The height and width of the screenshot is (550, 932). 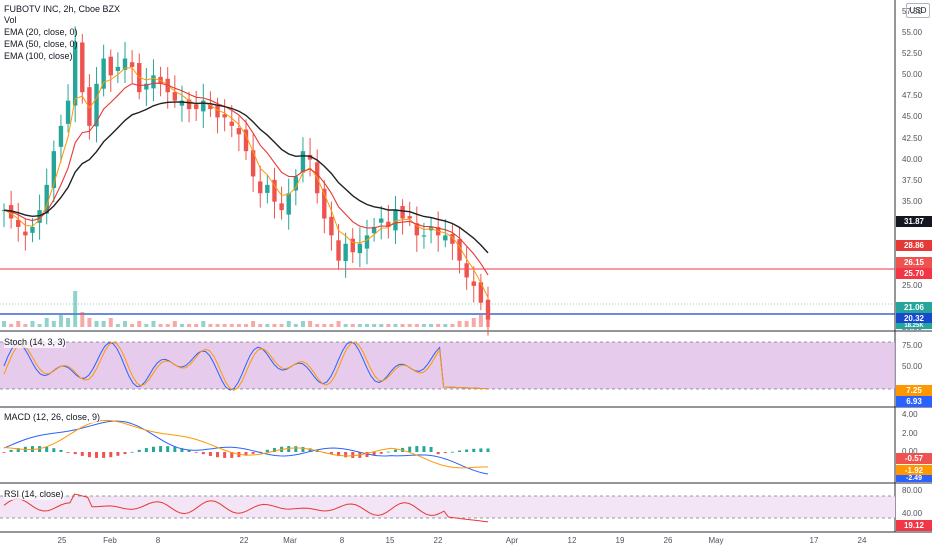 What do you see at coordinates (912, 138) in the screenshot?
I see `price-axis-label: 42.50` at bounding box center [912, 138].